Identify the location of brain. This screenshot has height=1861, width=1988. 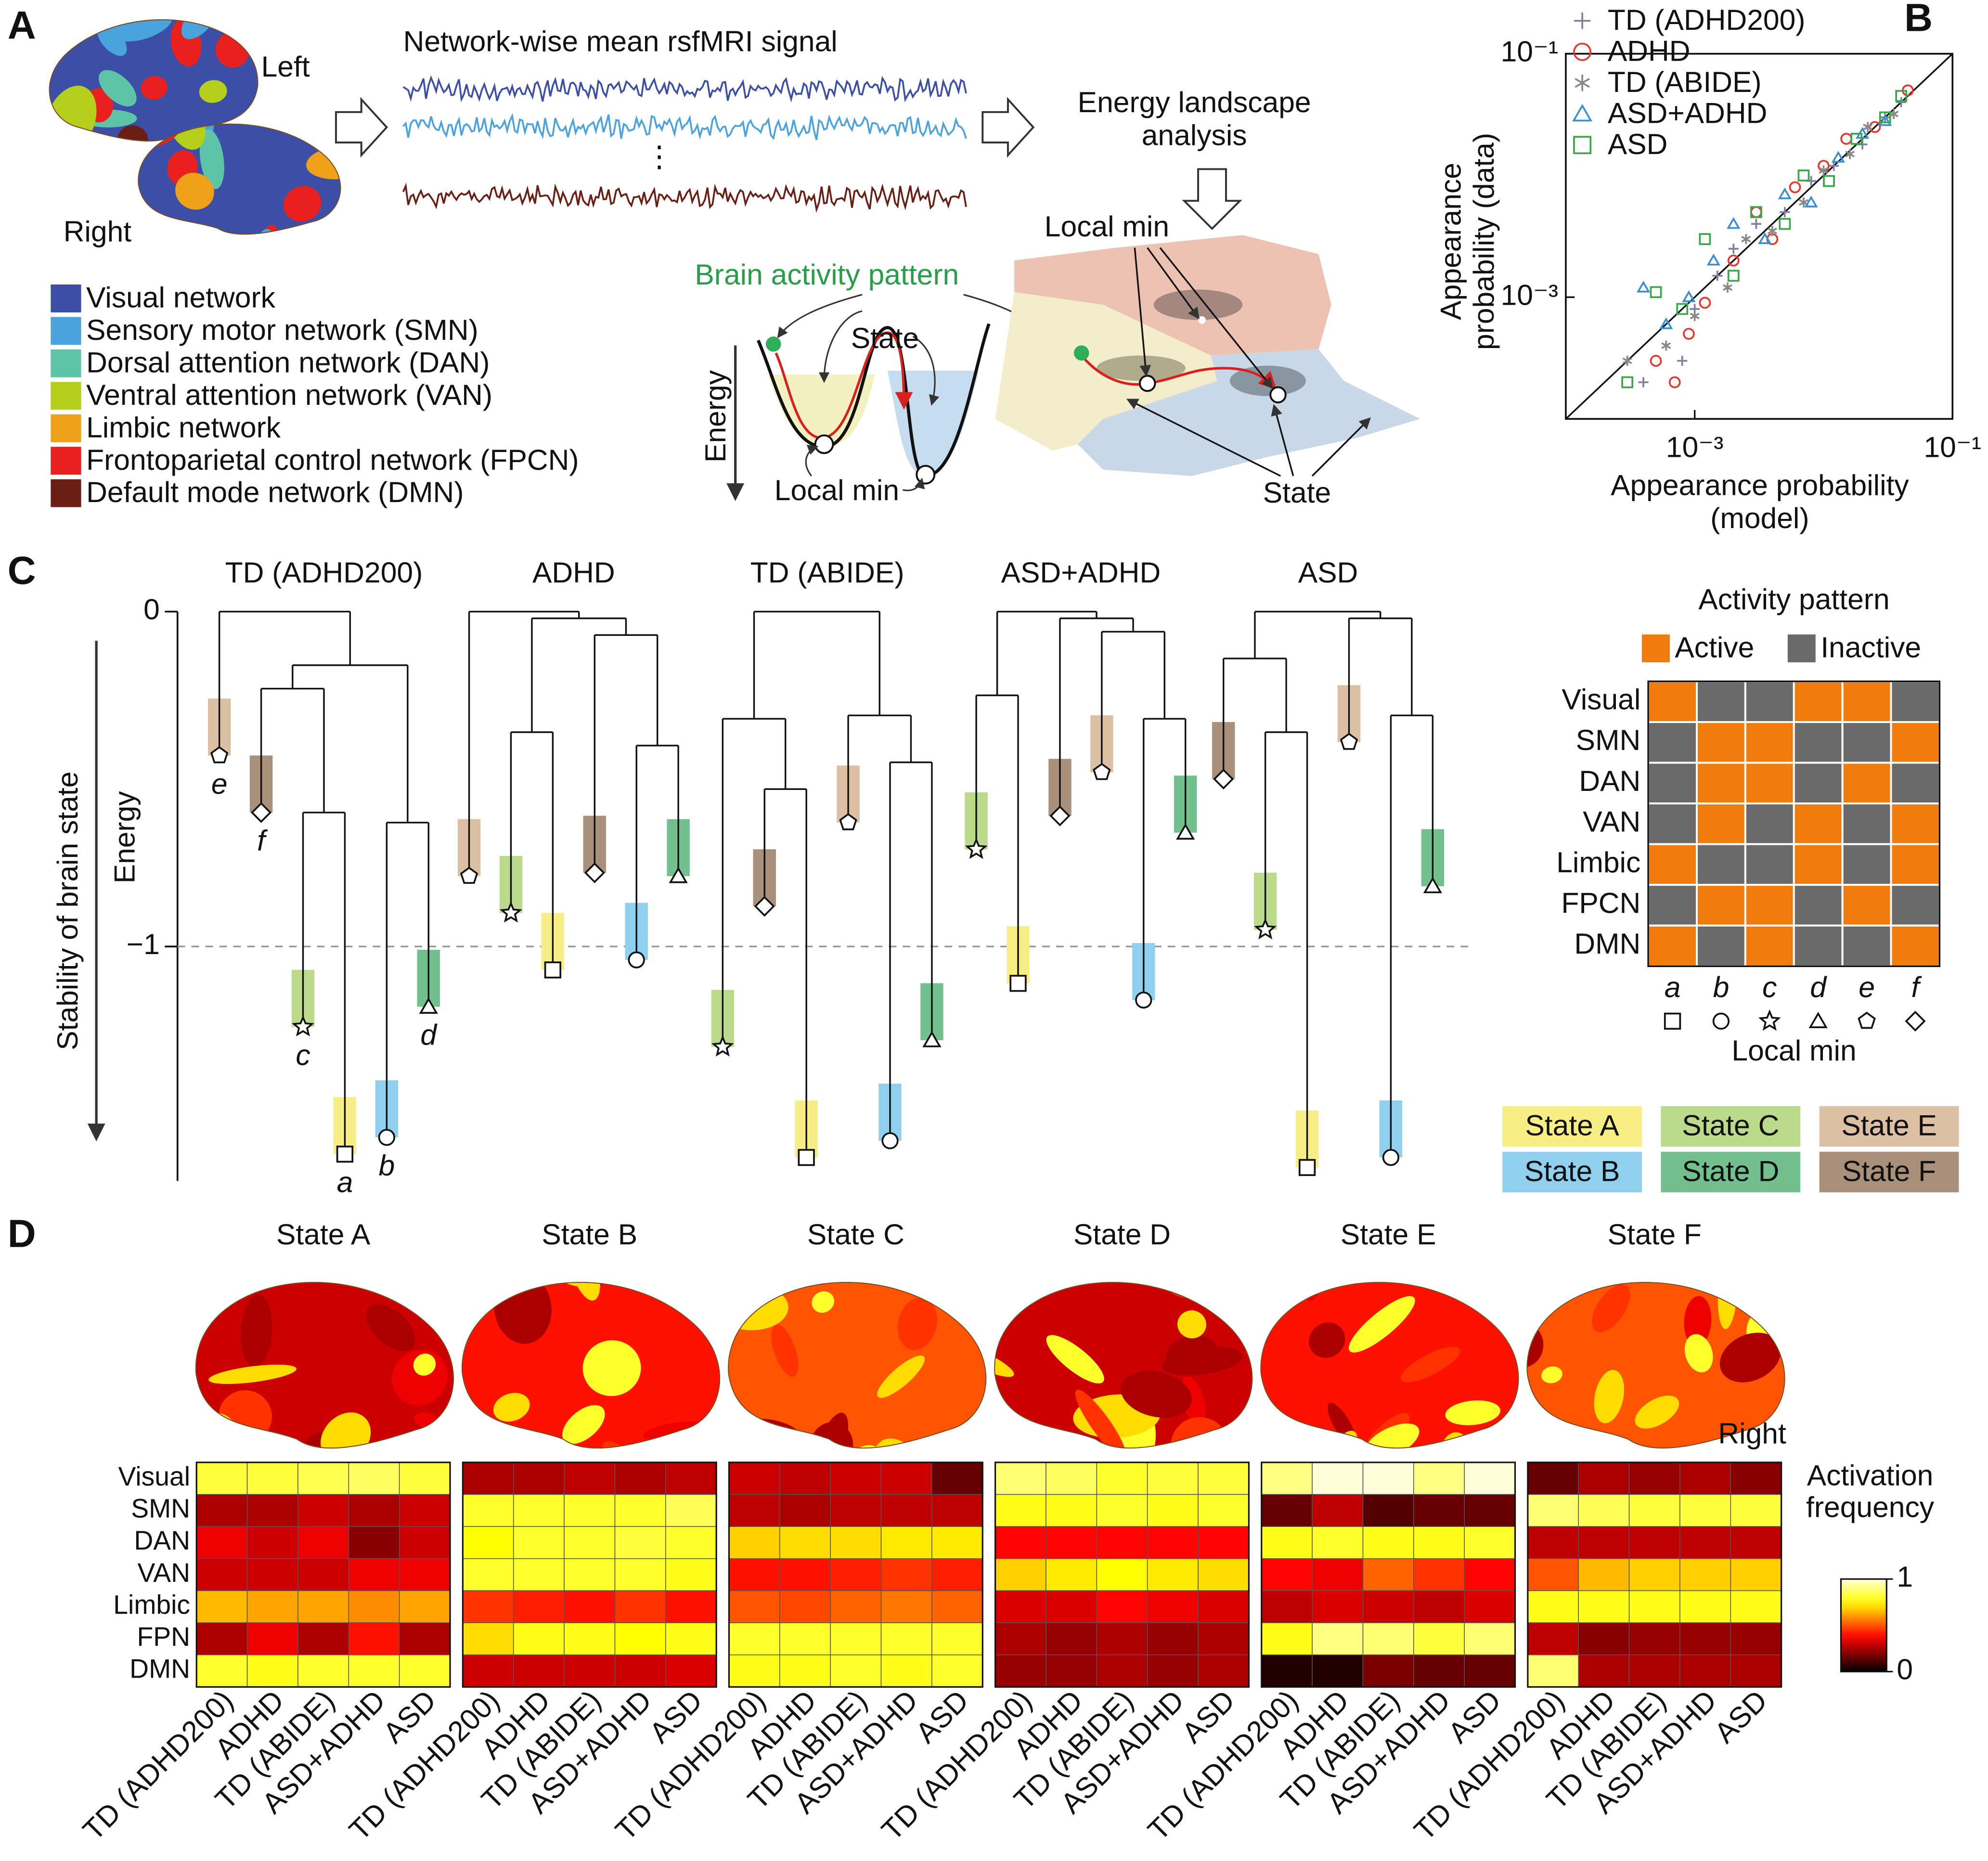
(1123, 1365).